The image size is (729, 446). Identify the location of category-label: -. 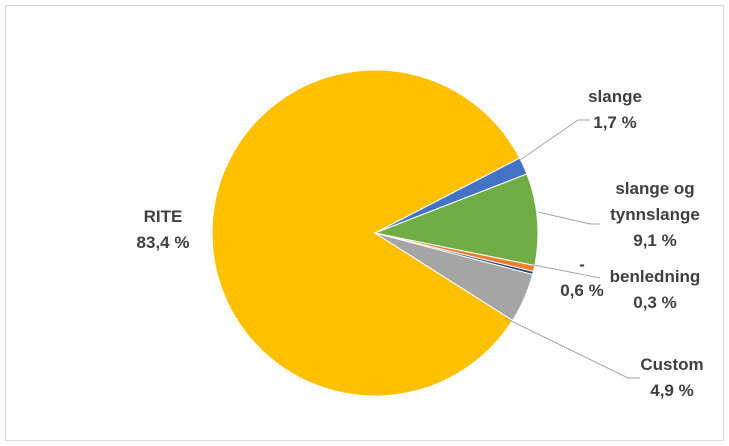
(582, 264).